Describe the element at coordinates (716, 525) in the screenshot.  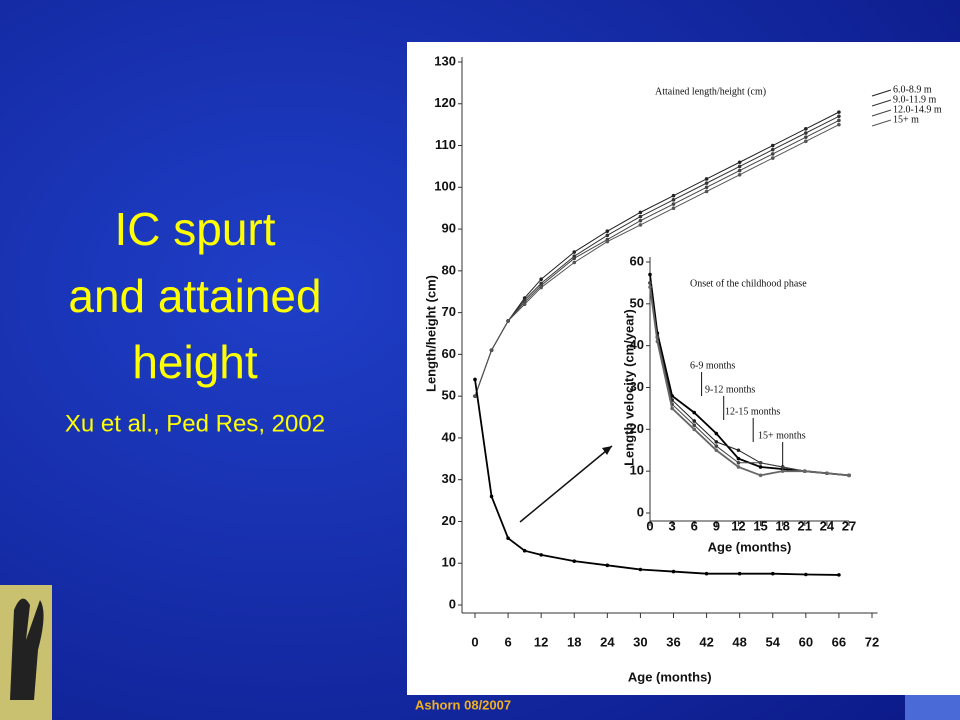
I see `x-tick-label: 9` at that location.